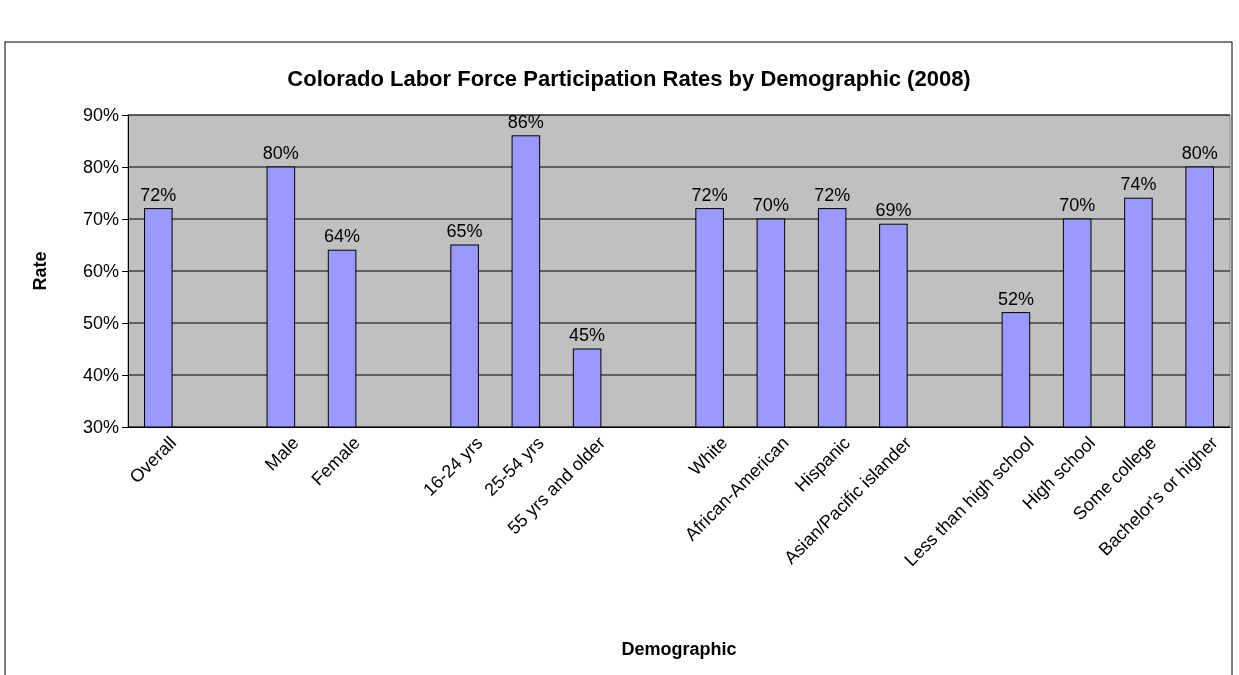 This screenshot has width=1239, height=675. I want to click on data-label: 69%, so click(893, 210).